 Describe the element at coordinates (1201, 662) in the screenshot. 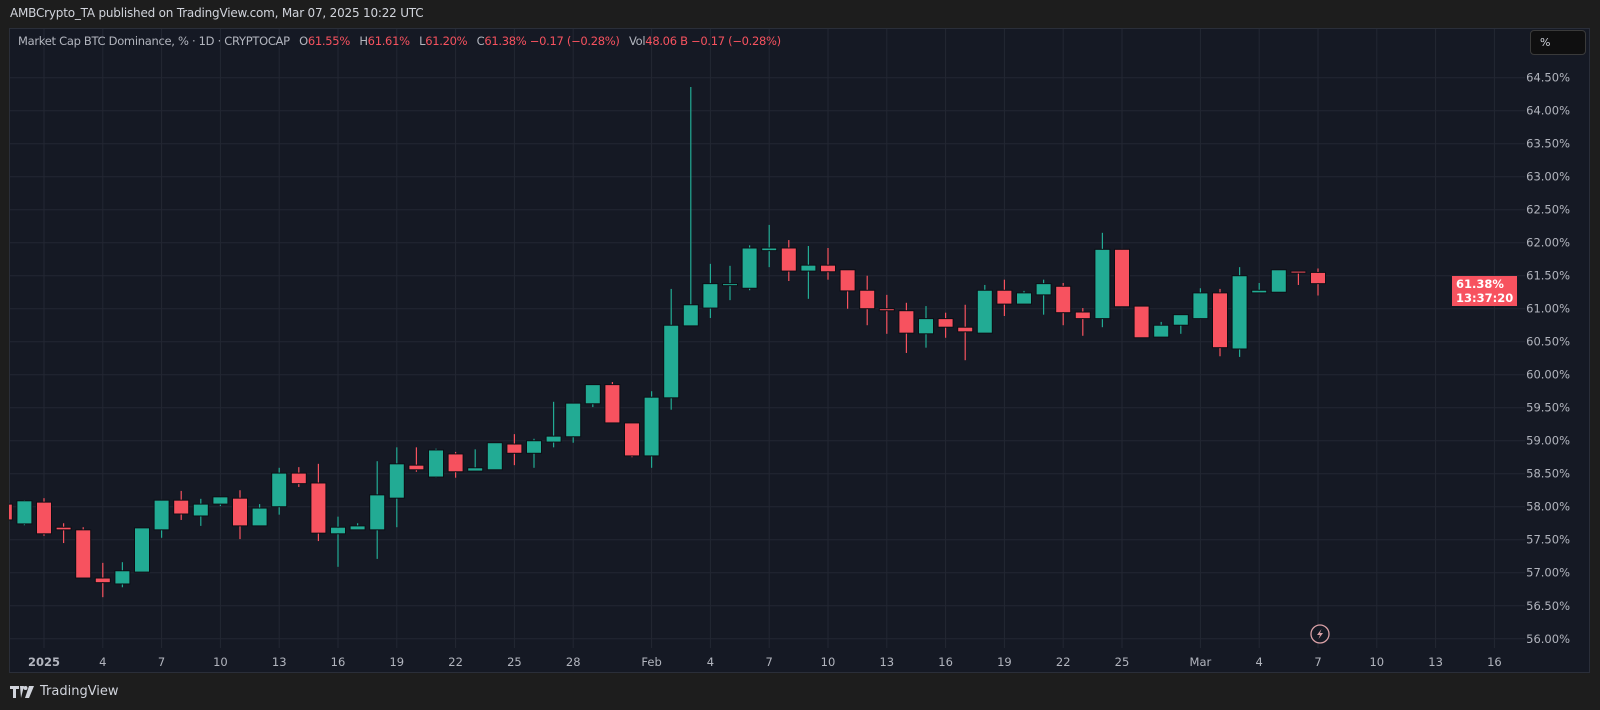

I see `x-tick-label: Mar` at that location.